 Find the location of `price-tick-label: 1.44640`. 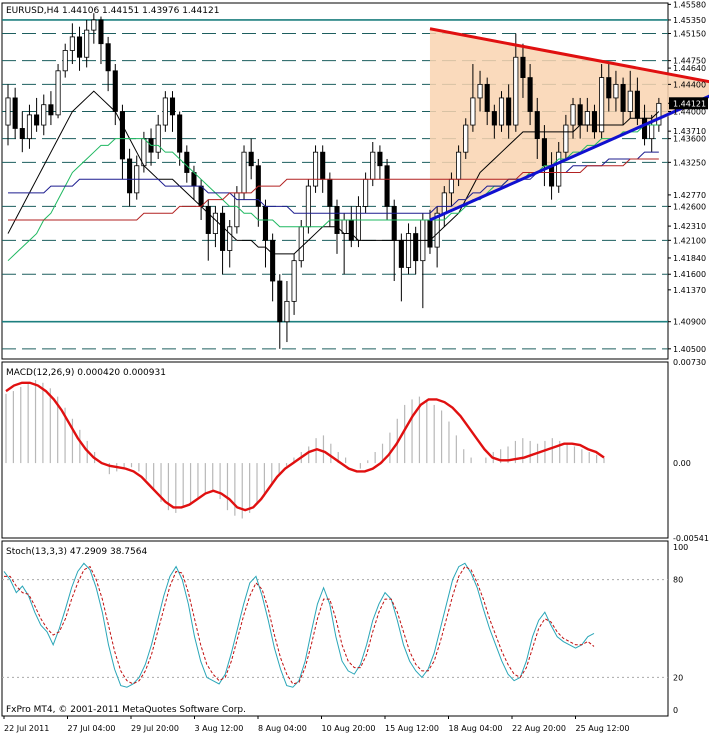

price-tick-label: 1.44640 is located at coordinates (689, 68).